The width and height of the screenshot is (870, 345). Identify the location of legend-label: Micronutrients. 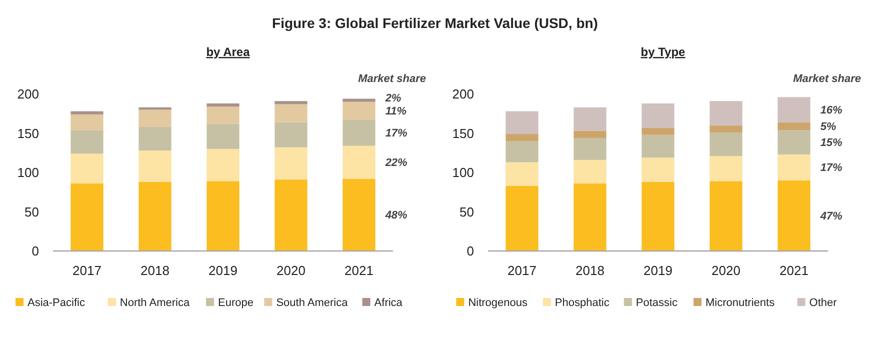
(741, 303).